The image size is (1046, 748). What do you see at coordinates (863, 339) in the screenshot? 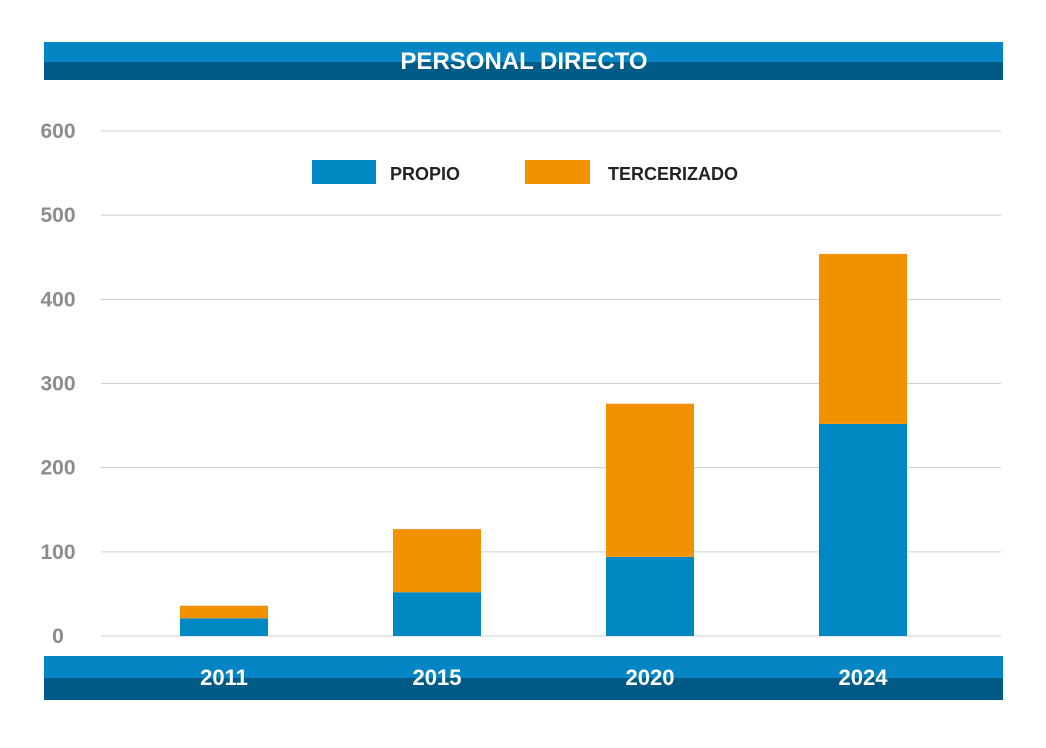
I see `bar-tercerizado-2024` at bounding box center [863, 339].